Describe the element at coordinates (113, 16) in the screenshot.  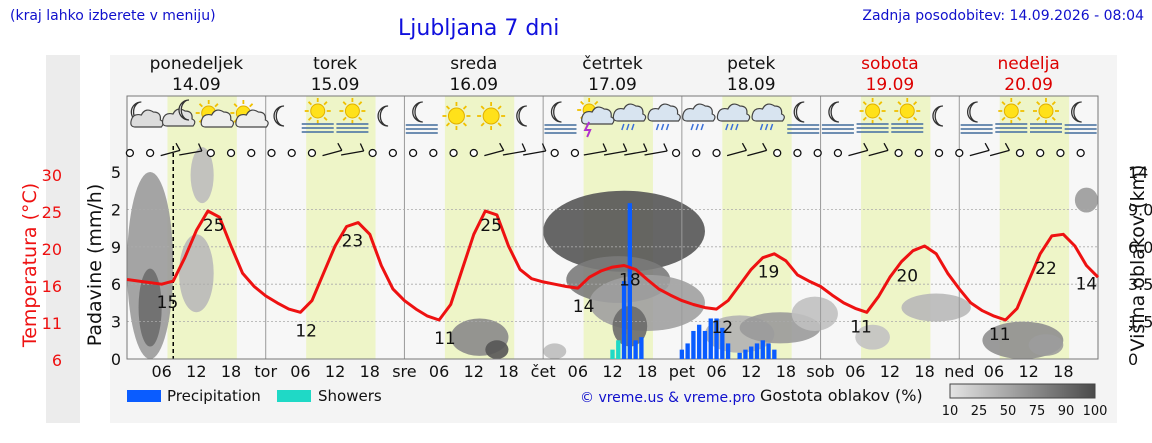
I see `header-location-note: (kraj lahko izberete v meniju)` at that location.